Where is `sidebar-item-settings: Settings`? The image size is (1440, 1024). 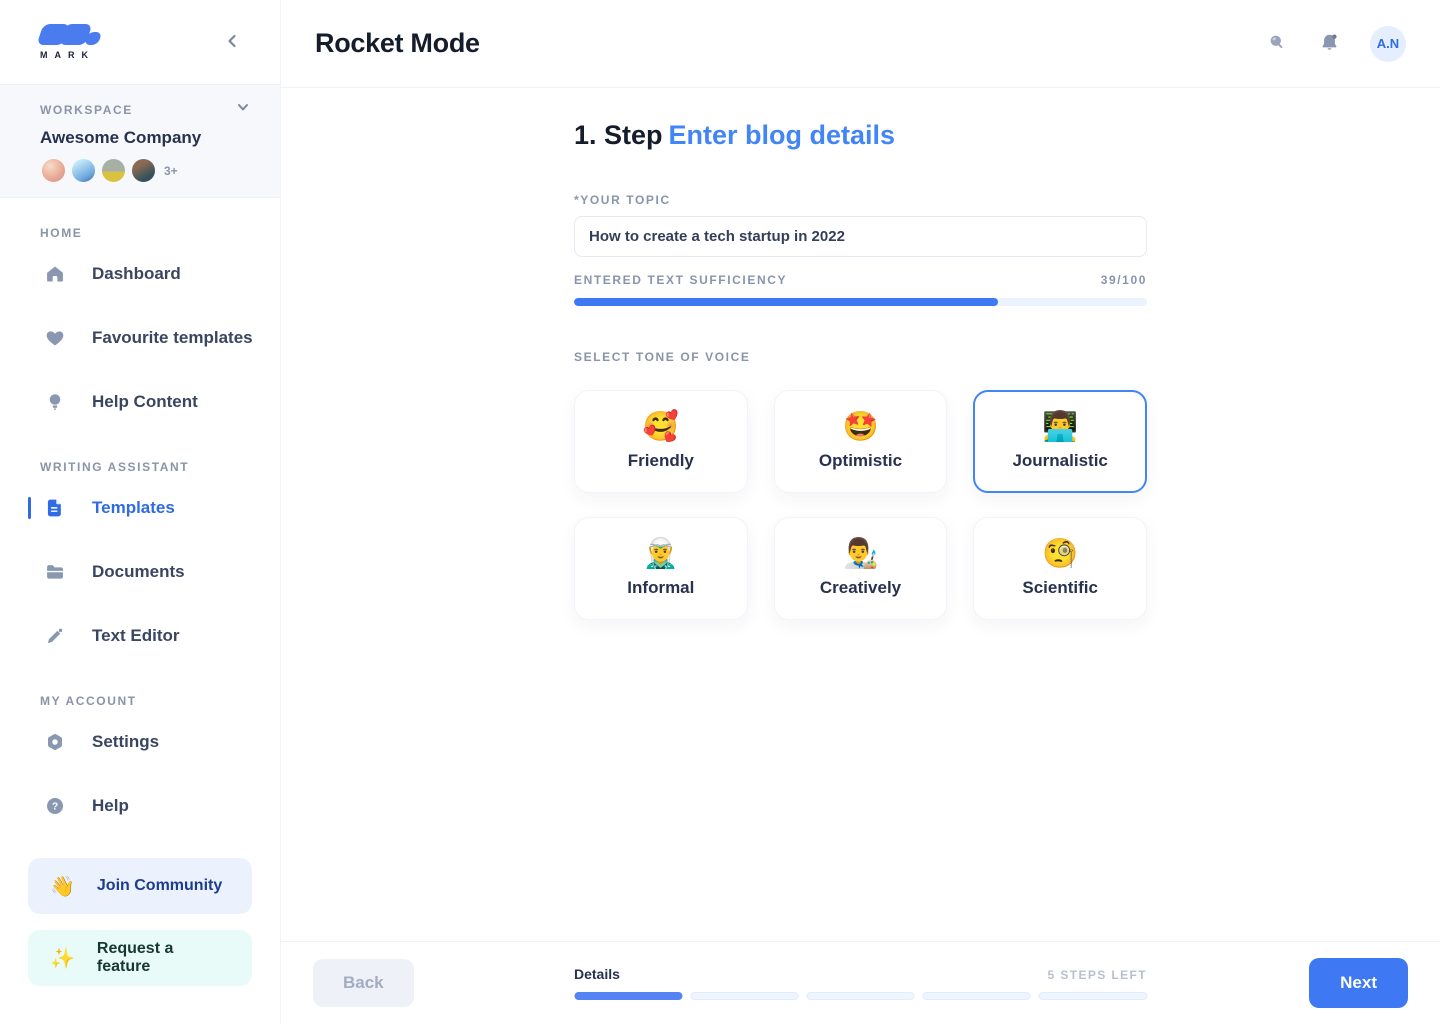 sidebar-item-settings: Settings is located at coordinates (140, 742).